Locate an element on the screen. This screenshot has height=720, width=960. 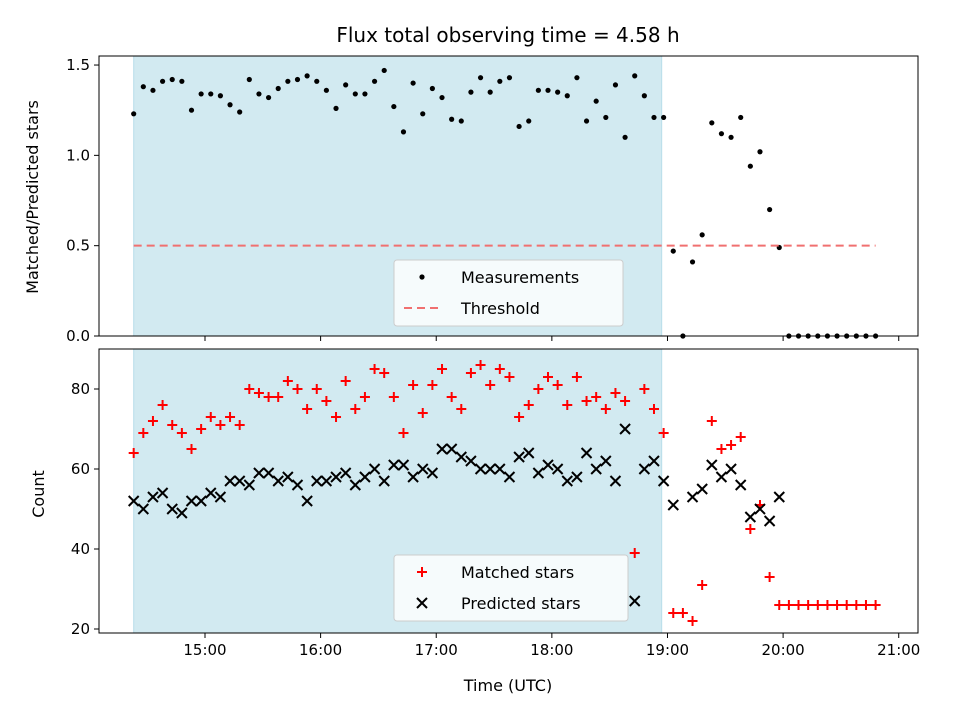
xtick-label: 19:00 is located at coordinates (667, 650).